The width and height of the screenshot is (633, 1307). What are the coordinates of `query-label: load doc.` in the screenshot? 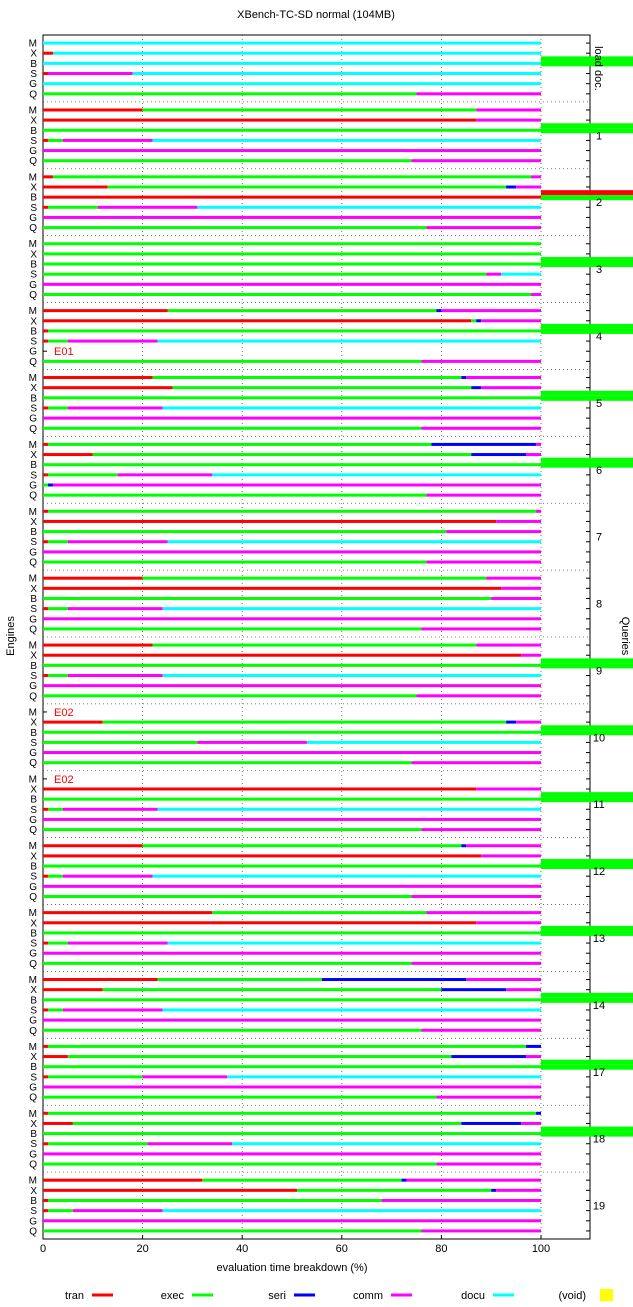 It's located at (598, 68).